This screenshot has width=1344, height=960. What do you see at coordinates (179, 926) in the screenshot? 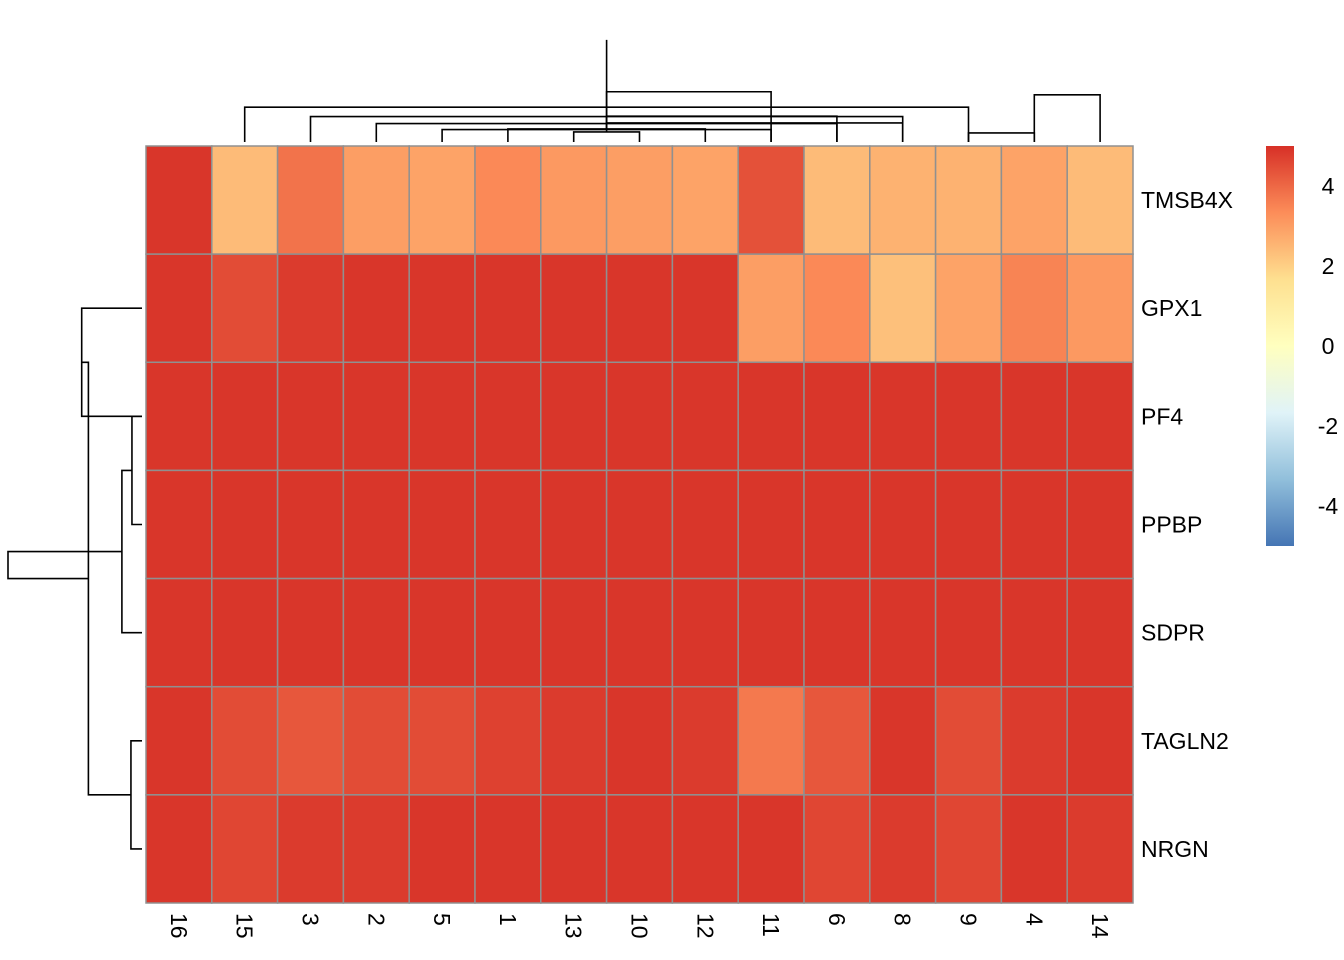
I see `column-label: 16` at bounding box center [179, 926].